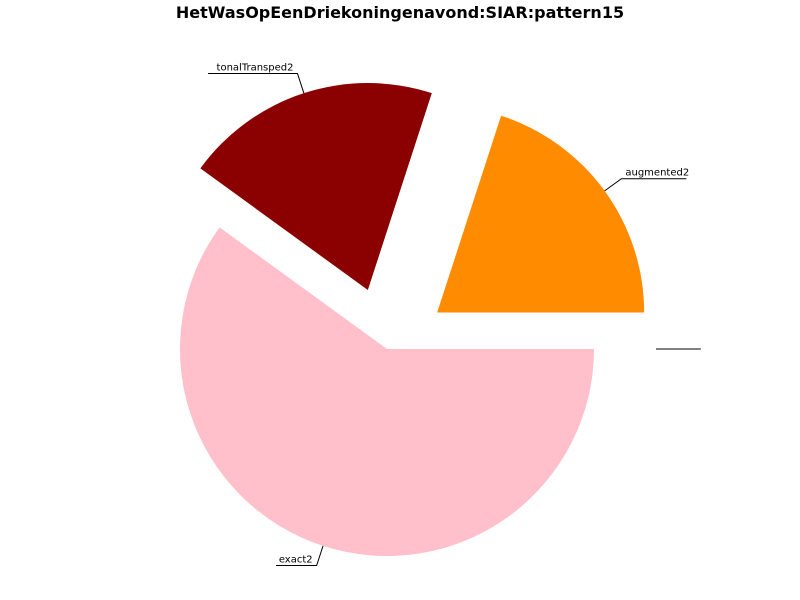 Image resolution: width=800 pixels, height=600 pixels. I want to click on slice-label-augmented2: augmented2, so click(657, 173).